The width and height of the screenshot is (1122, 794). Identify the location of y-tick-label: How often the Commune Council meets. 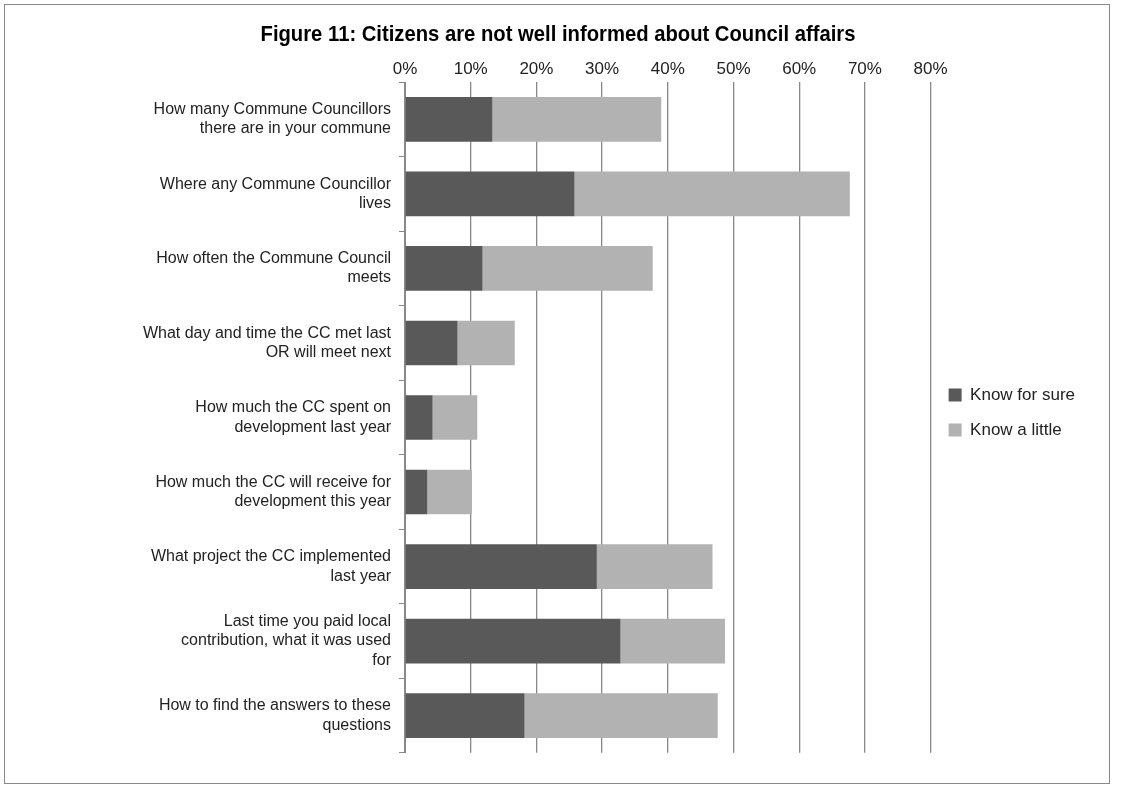
(273, 267).